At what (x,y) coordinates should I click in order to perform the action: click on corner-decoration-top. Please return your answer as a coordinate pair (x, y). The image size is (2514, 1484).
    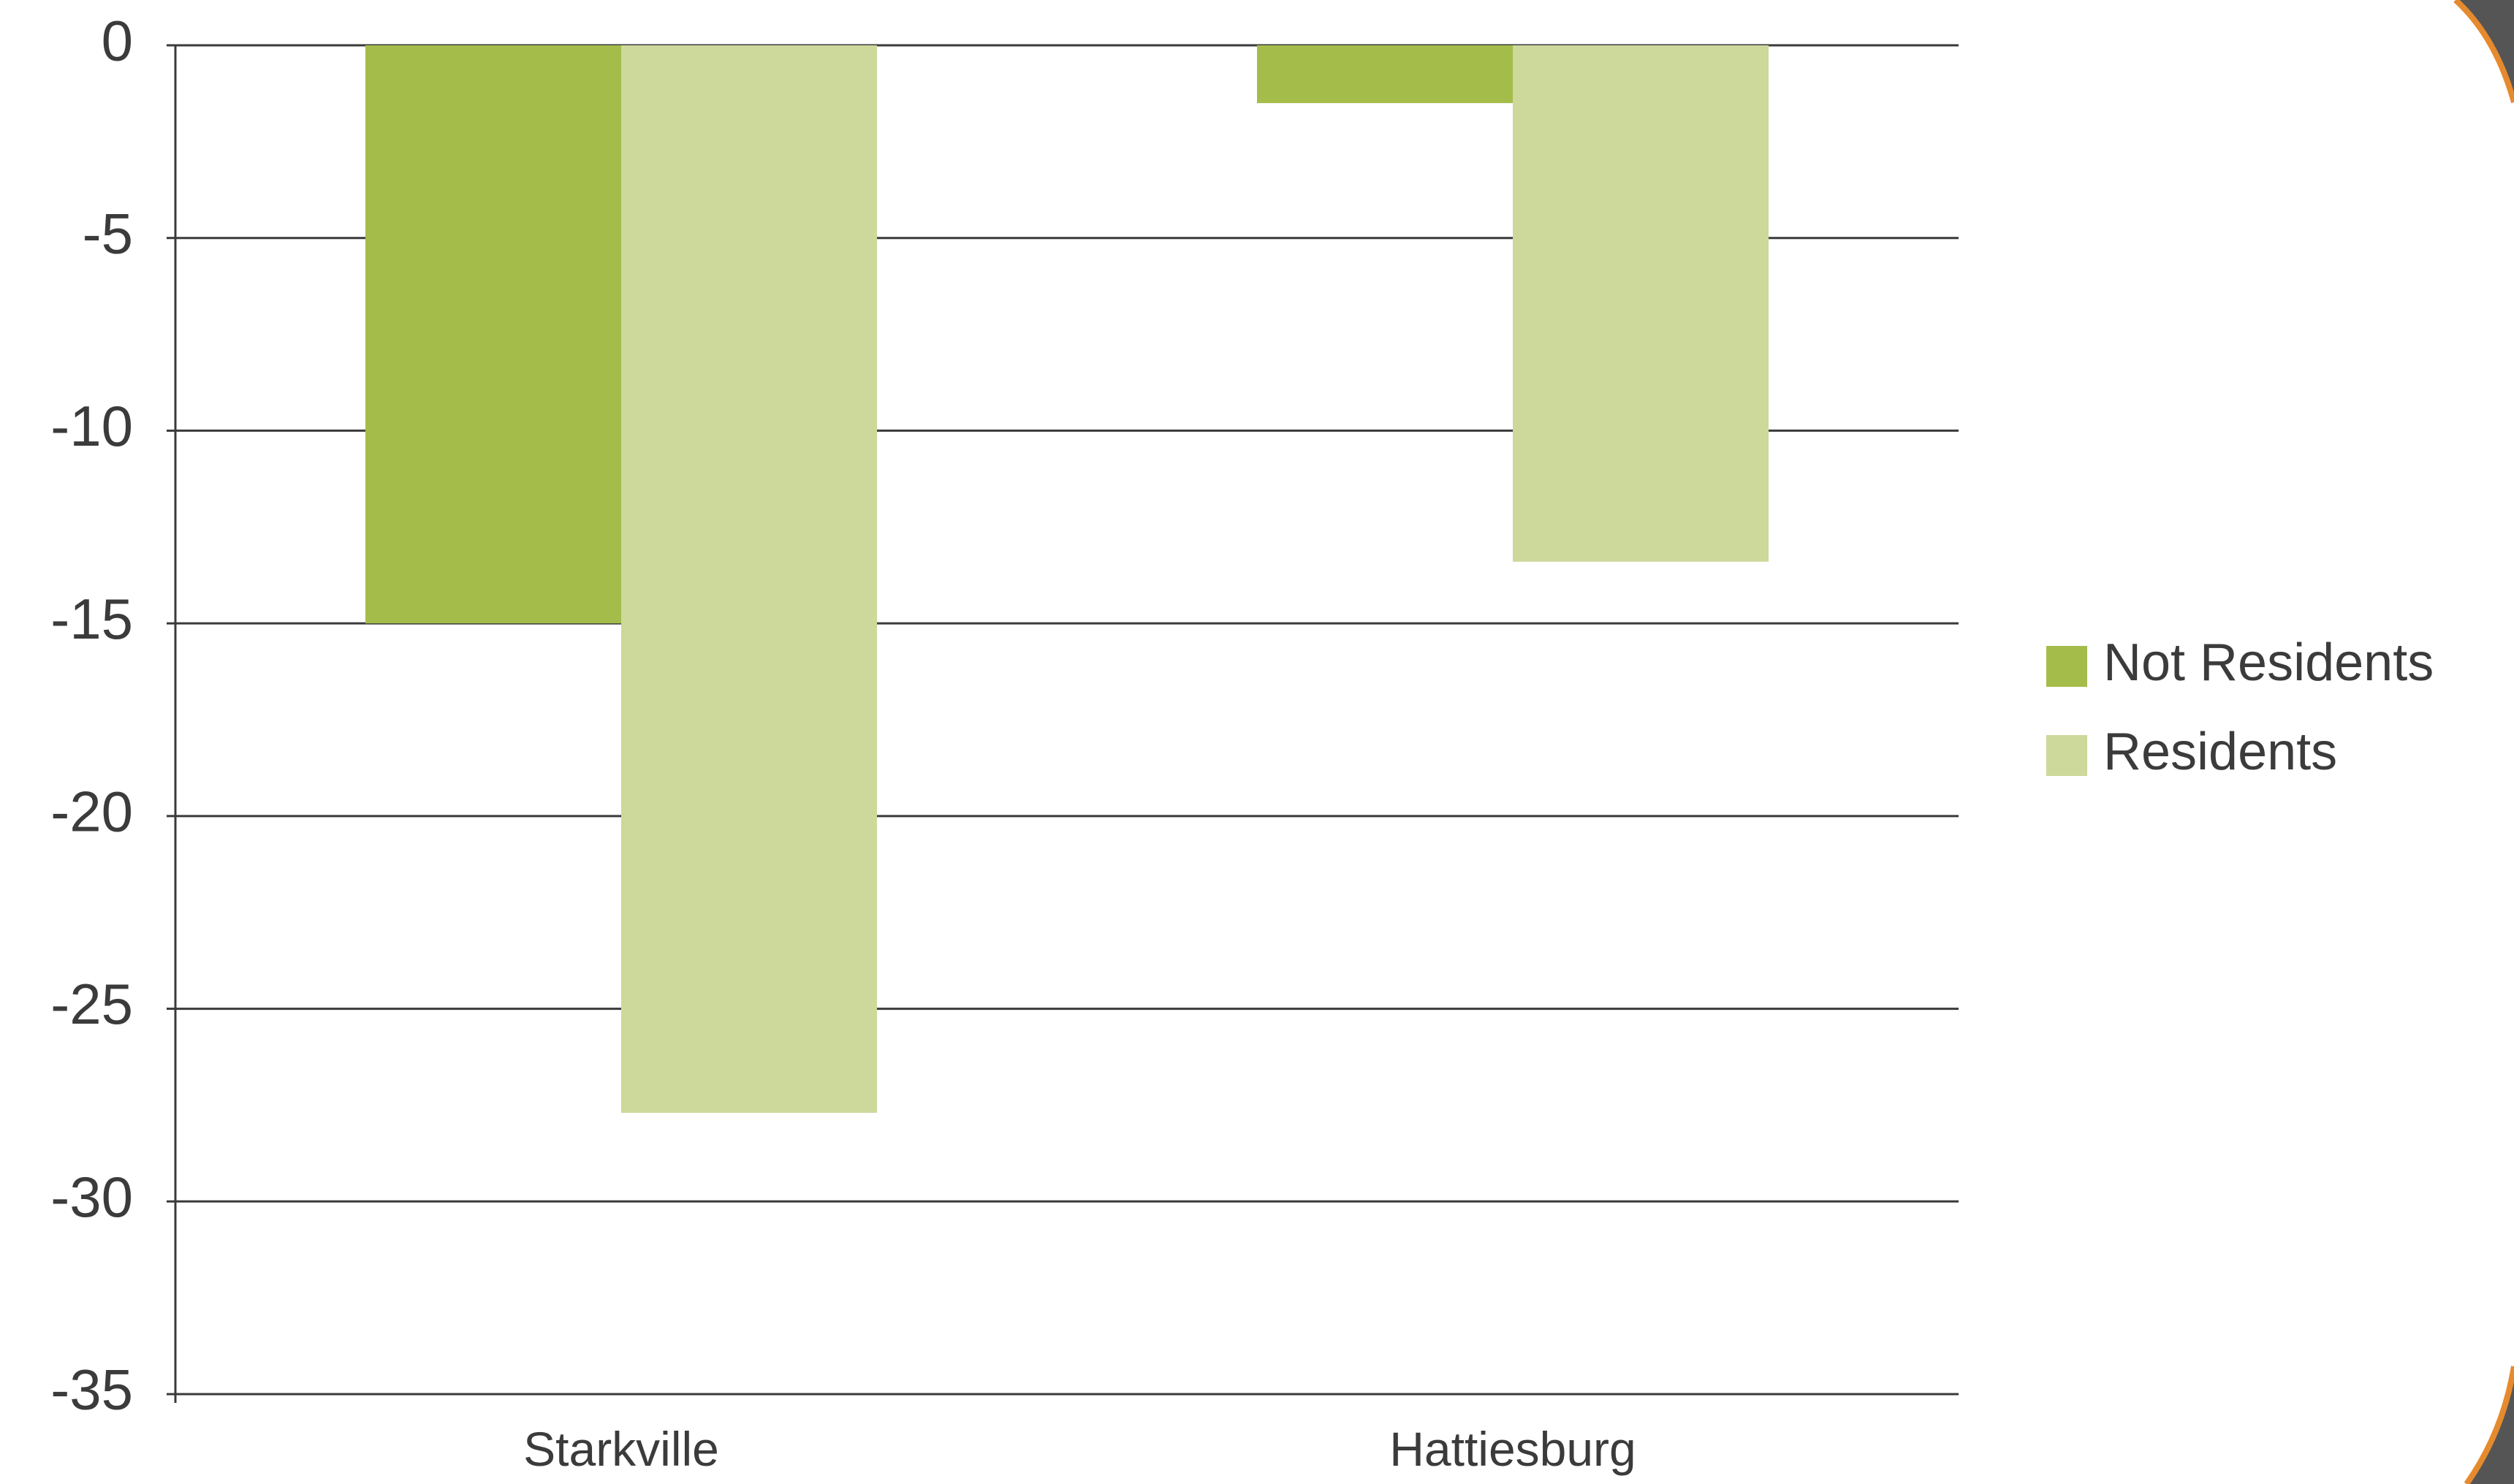
    Looking at the image, I should click on (2485, 51).